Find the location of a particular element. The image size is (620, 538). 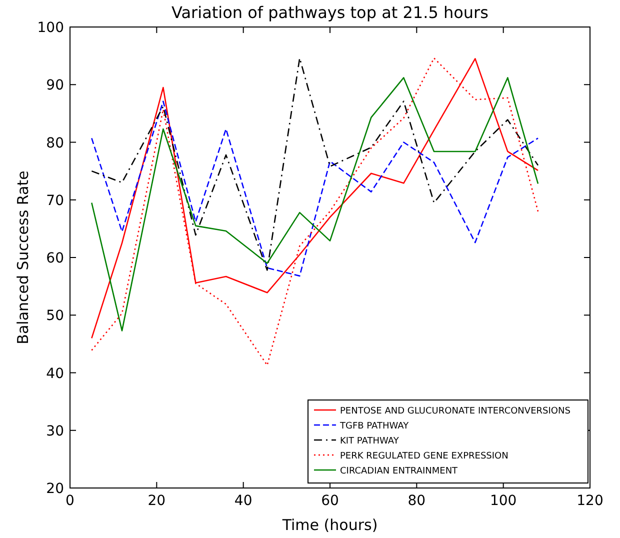

legend-label: KIT PATHWAY is located at coordinates (370, 441).